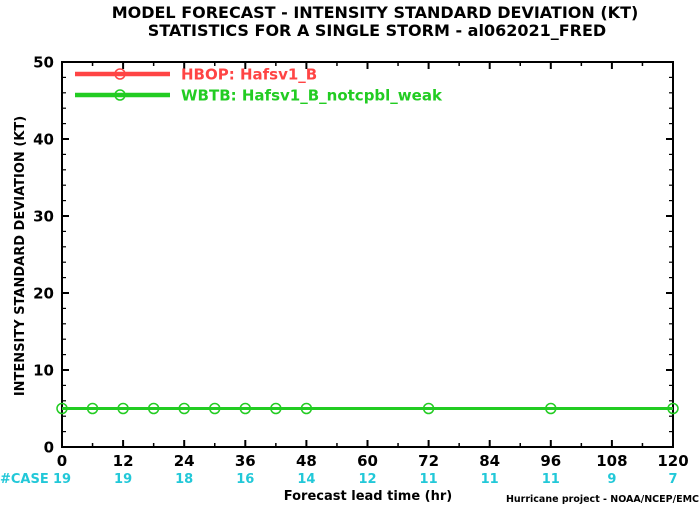  I want to click on y-tick-label: 0, so click(49, 448).